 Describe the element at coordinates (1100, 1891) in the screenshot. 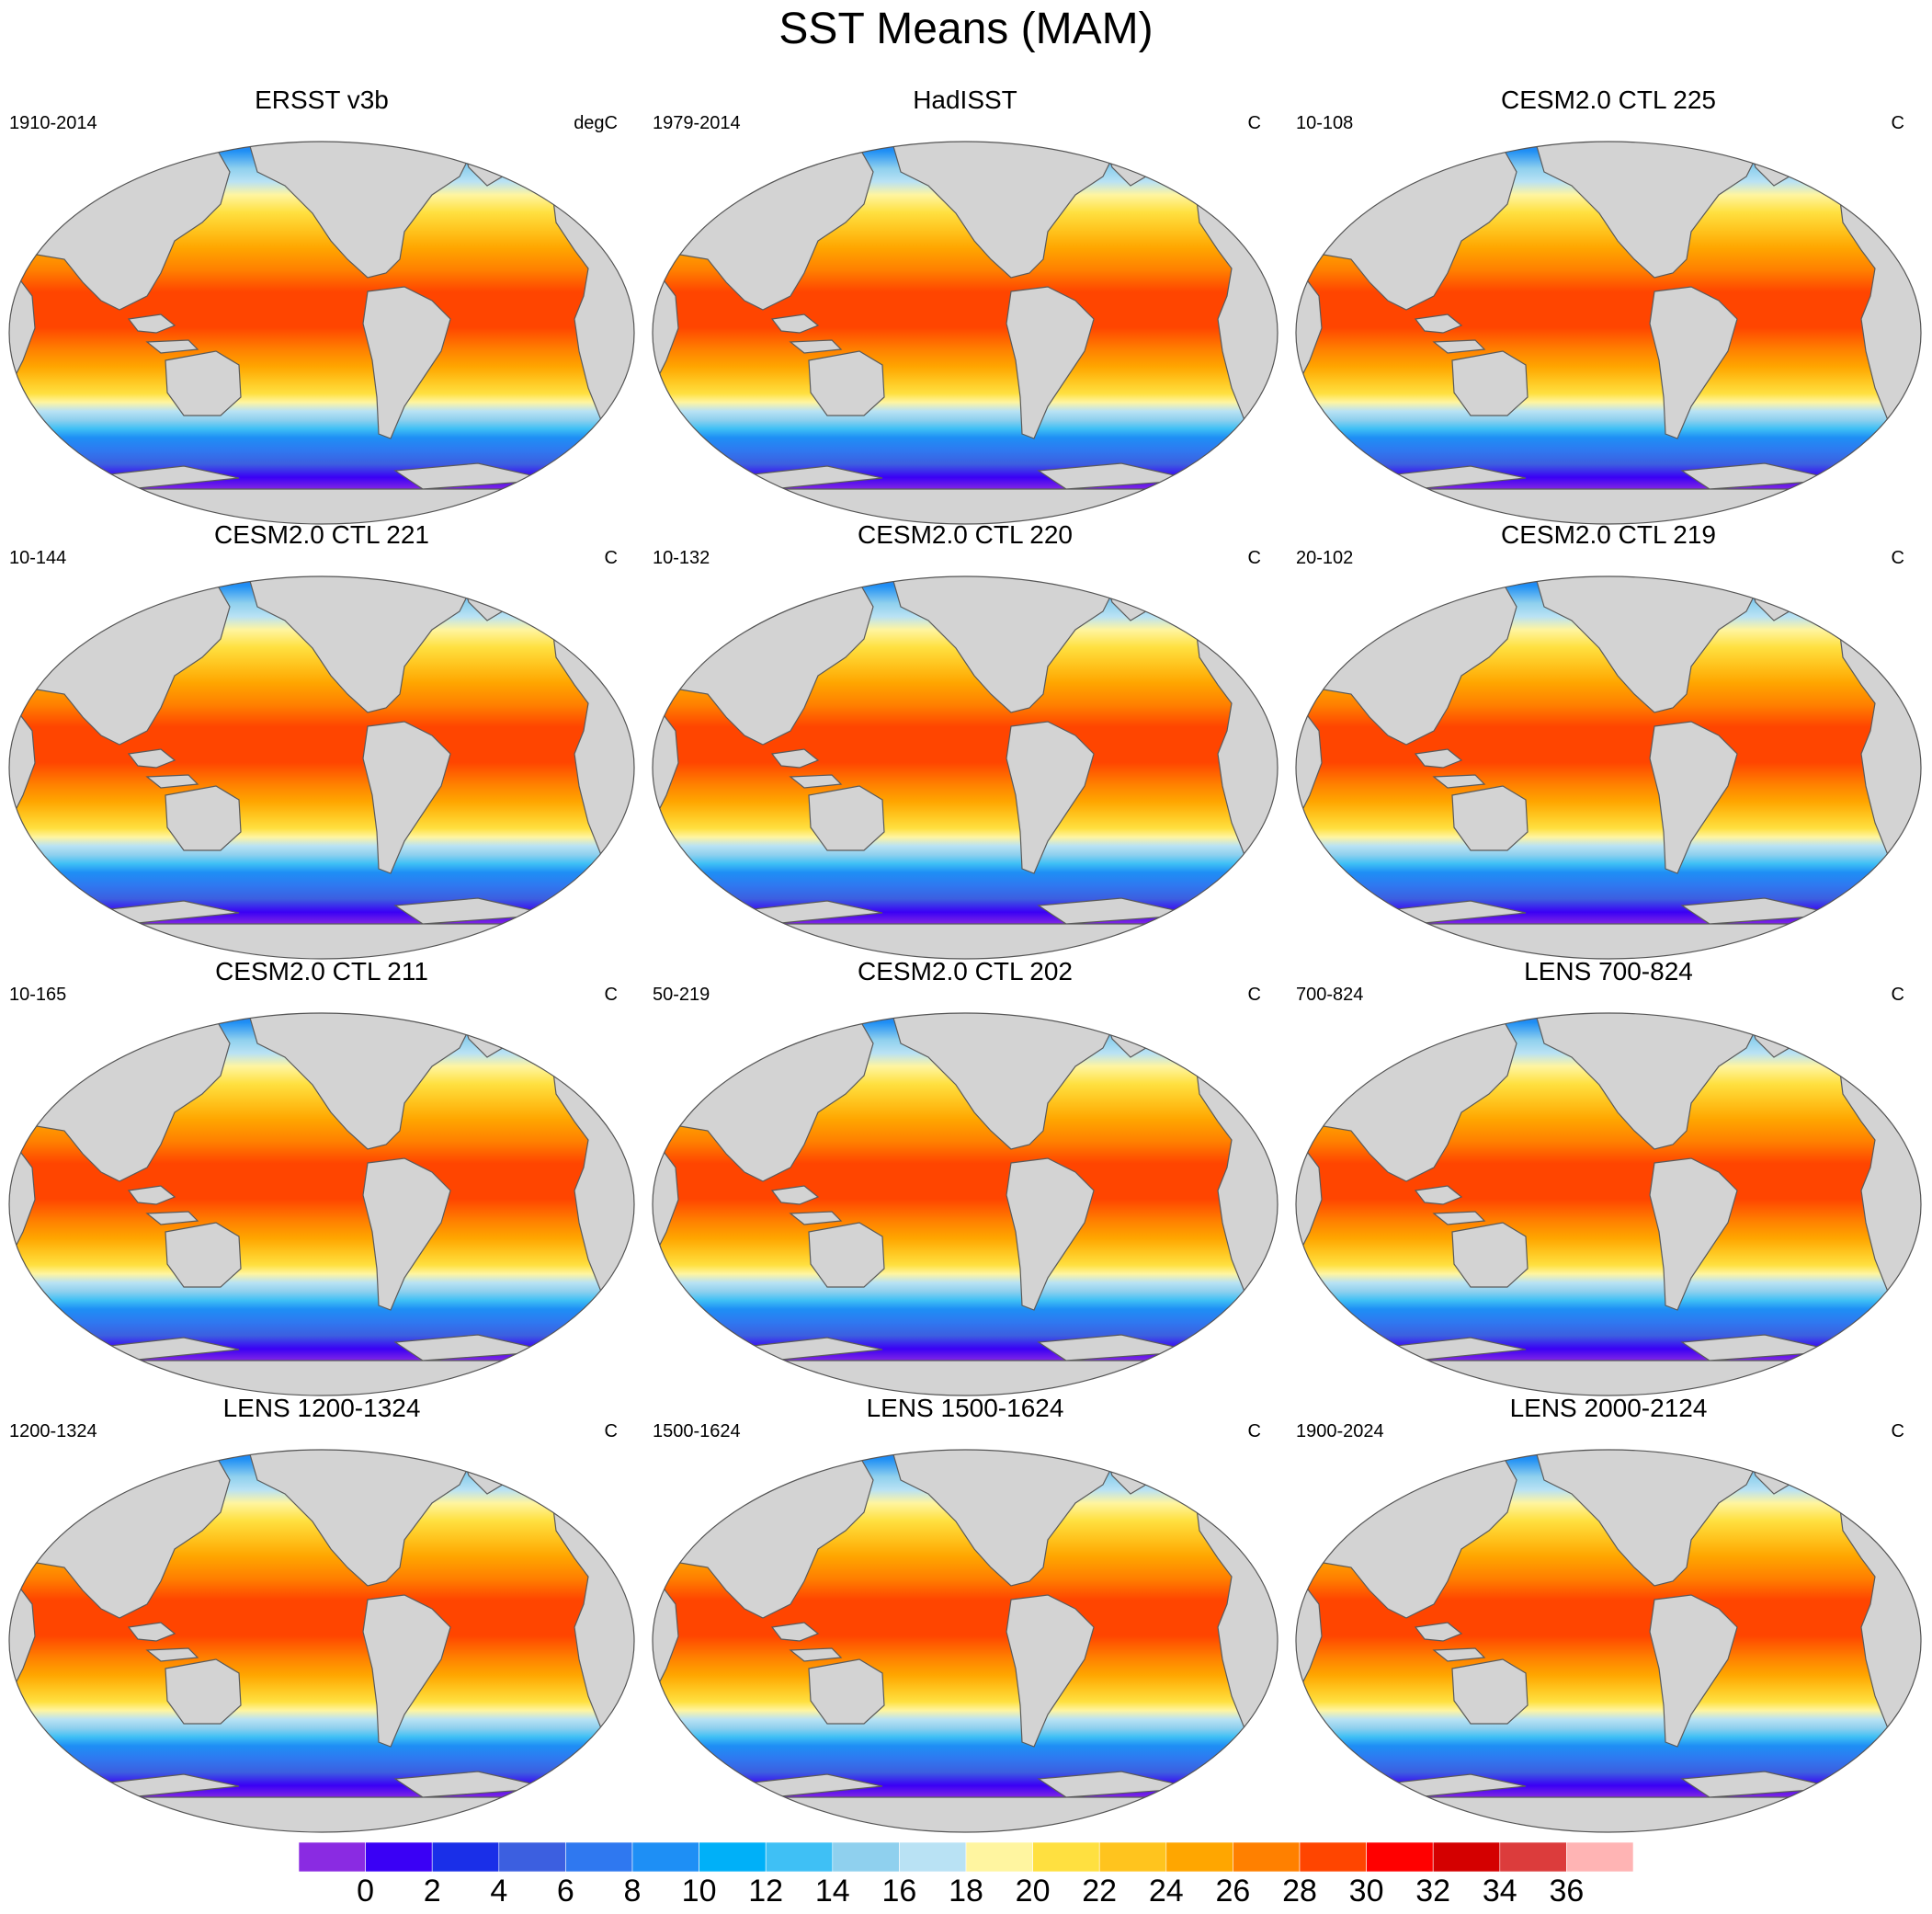

I see `colorbar-label: 22` at that location.